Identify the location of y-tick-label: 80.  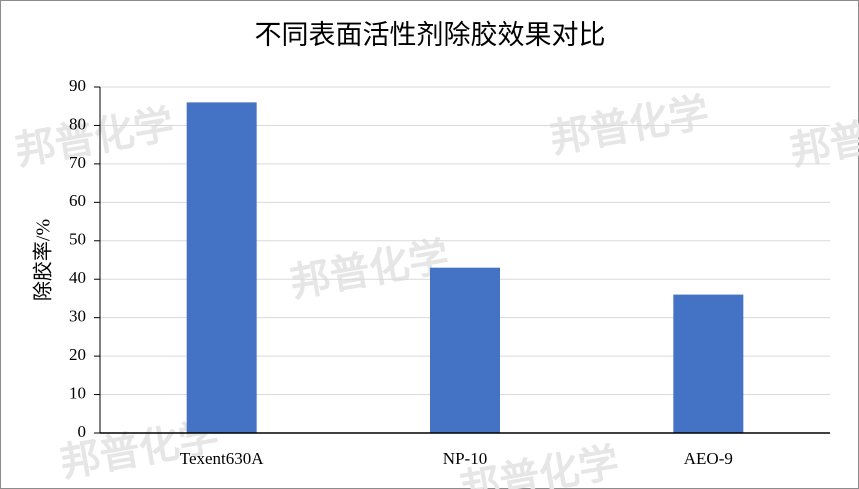
(77, 123).